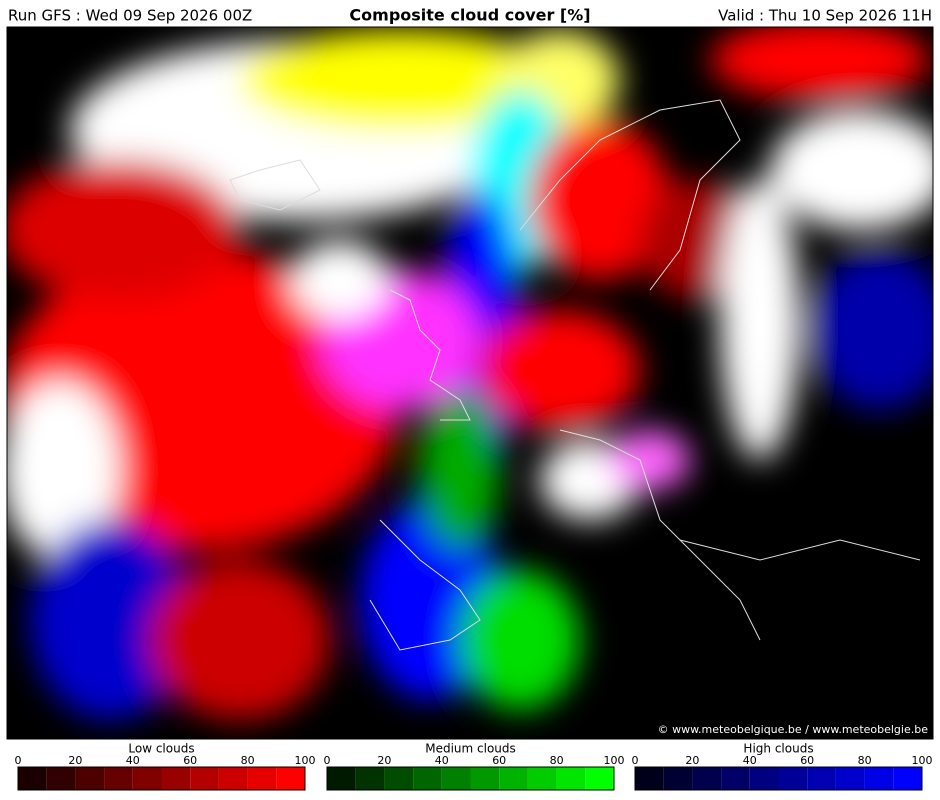 This screenshot has height=800, width=940. Describe the element at coordinates (130, 16) in the screenshot. I see `run-label: Run GFS : Wed 09 Sep 2026 00Z` at that location.